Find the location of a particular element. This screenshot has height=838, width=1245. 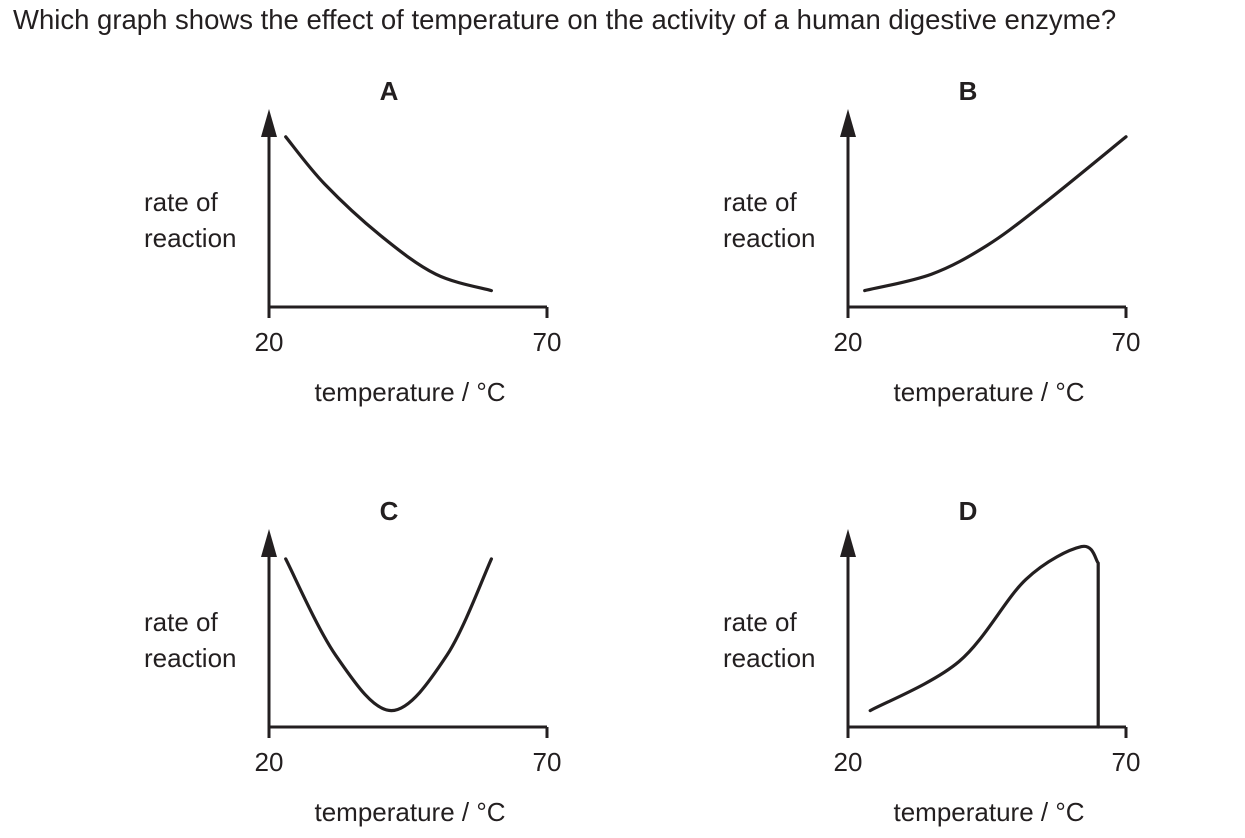

panel-letter: B is located at coordinates (968, 91).